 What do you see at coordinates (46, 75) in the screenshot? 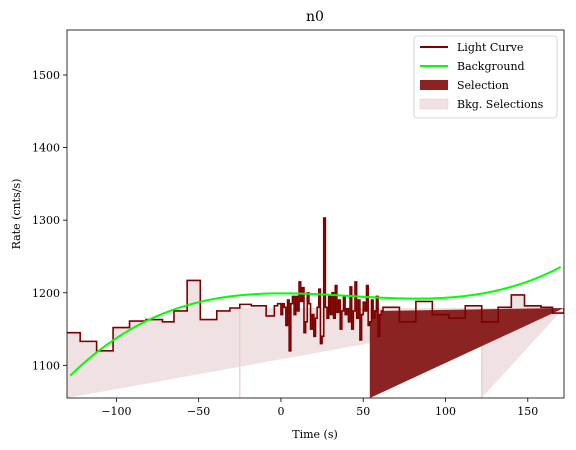
I see `y-tick-label: 1500` at bounding box center [46, 75].